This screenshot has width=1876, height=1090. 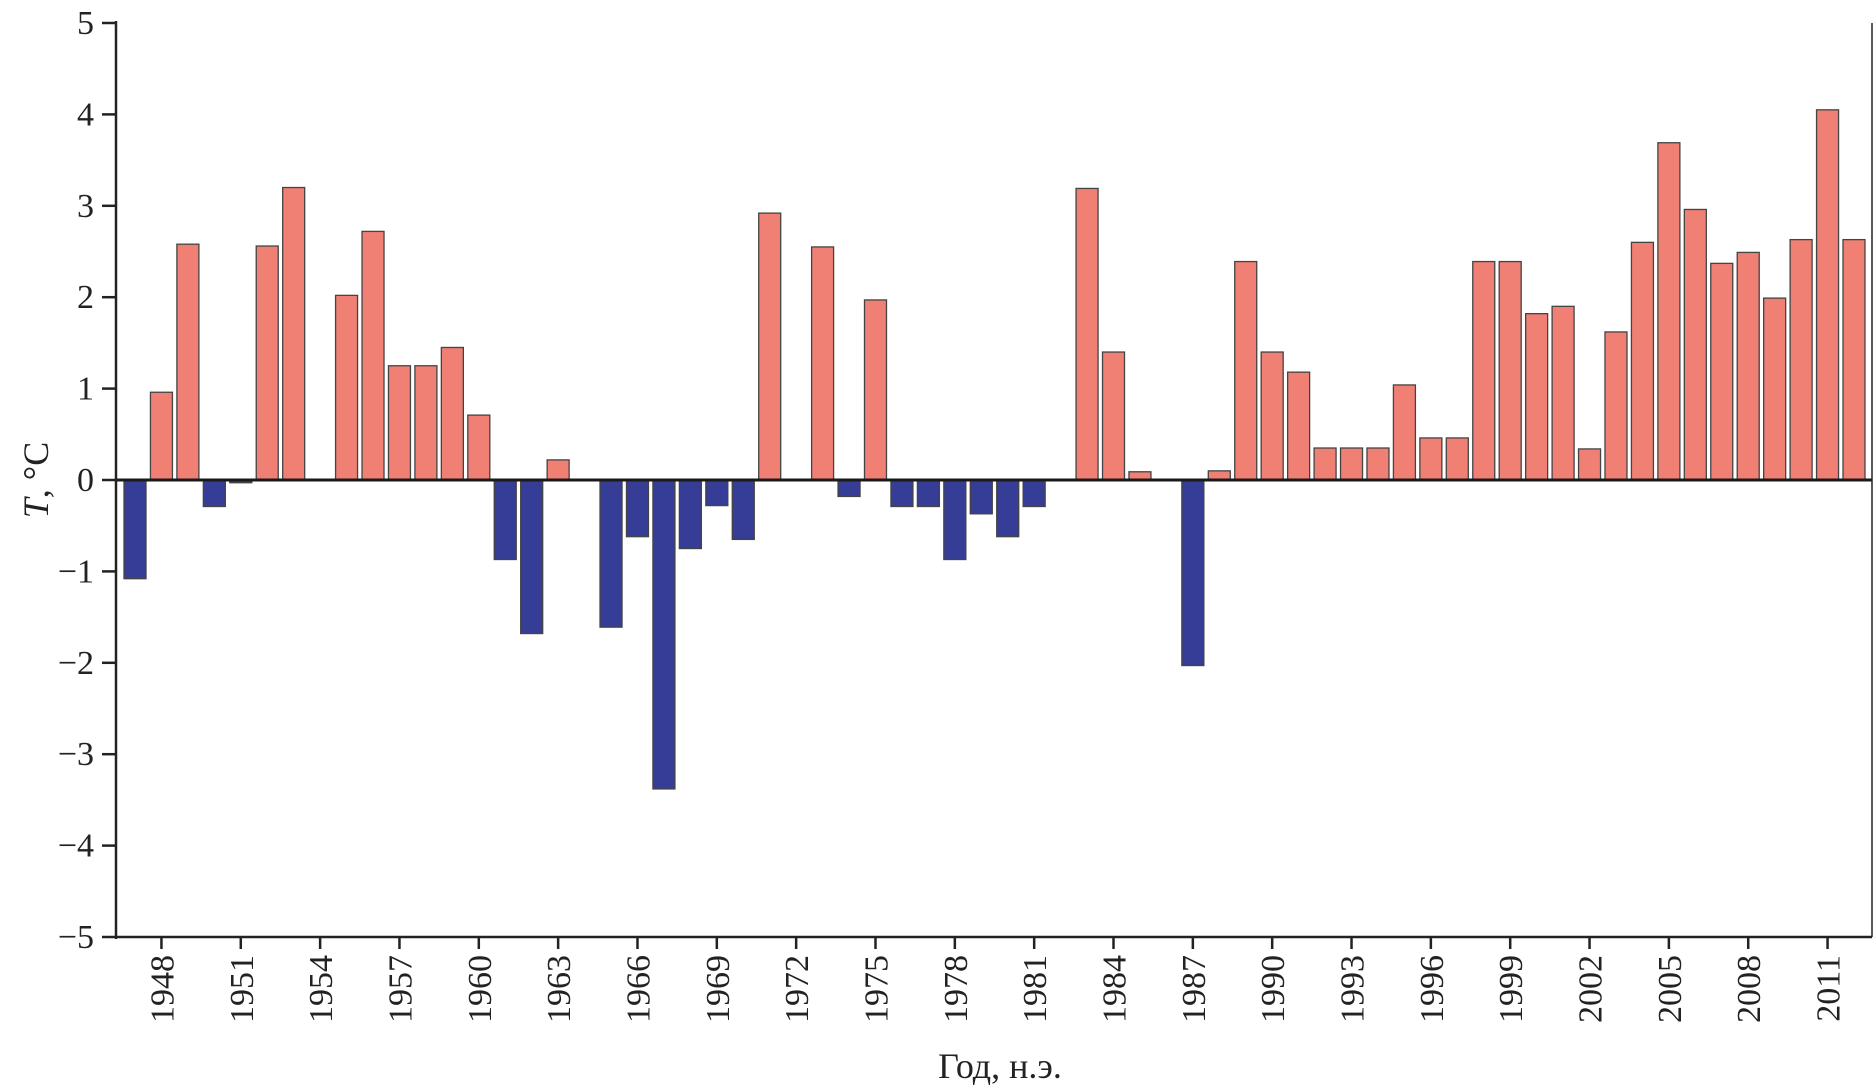 I want to click on bar-1960, so click(x=479, y=447).